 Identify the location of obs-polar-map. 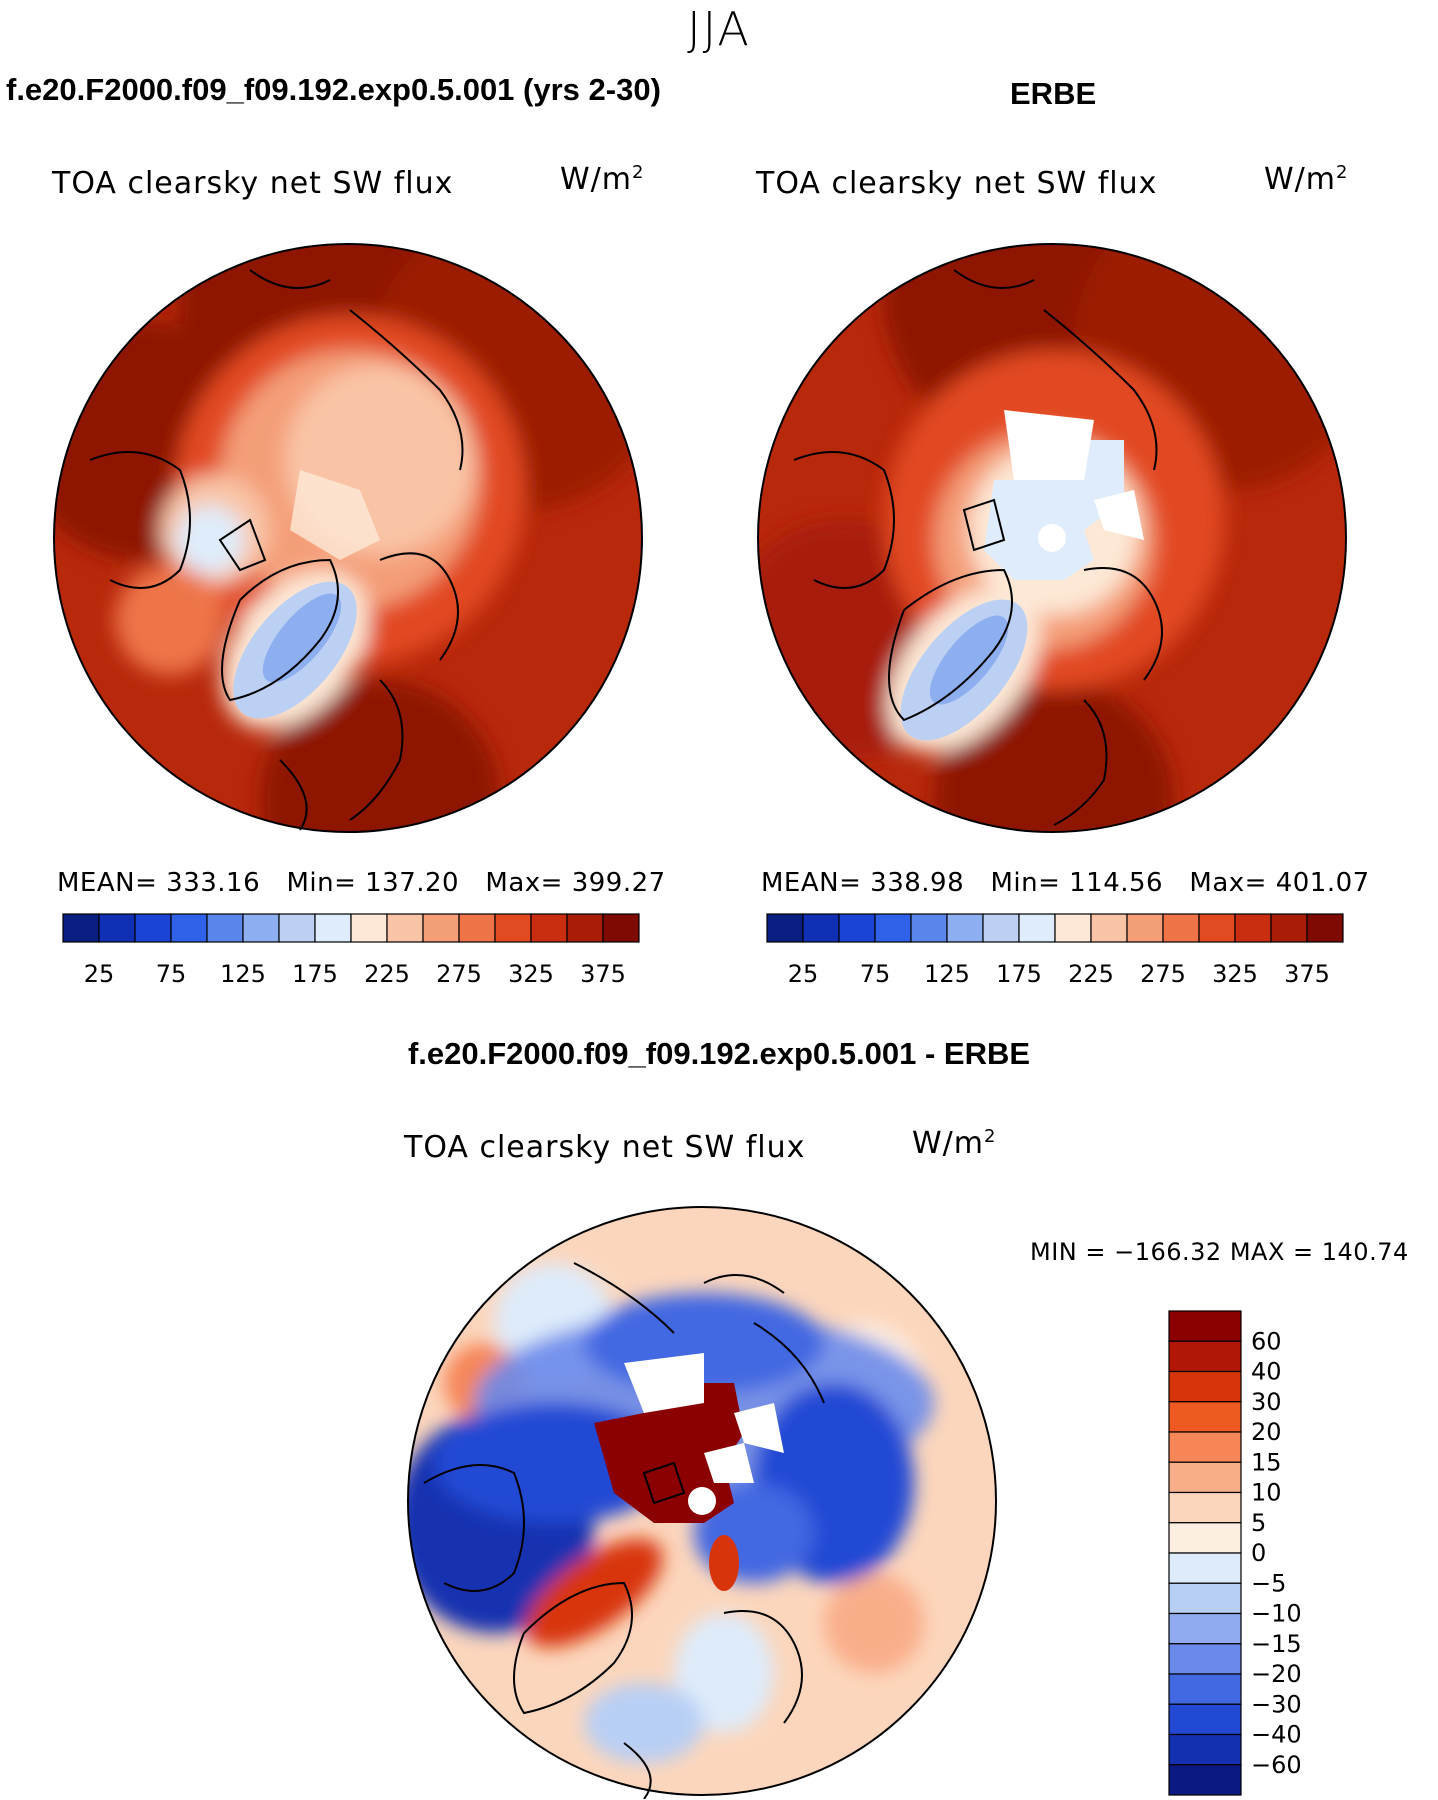
(1052, 538).